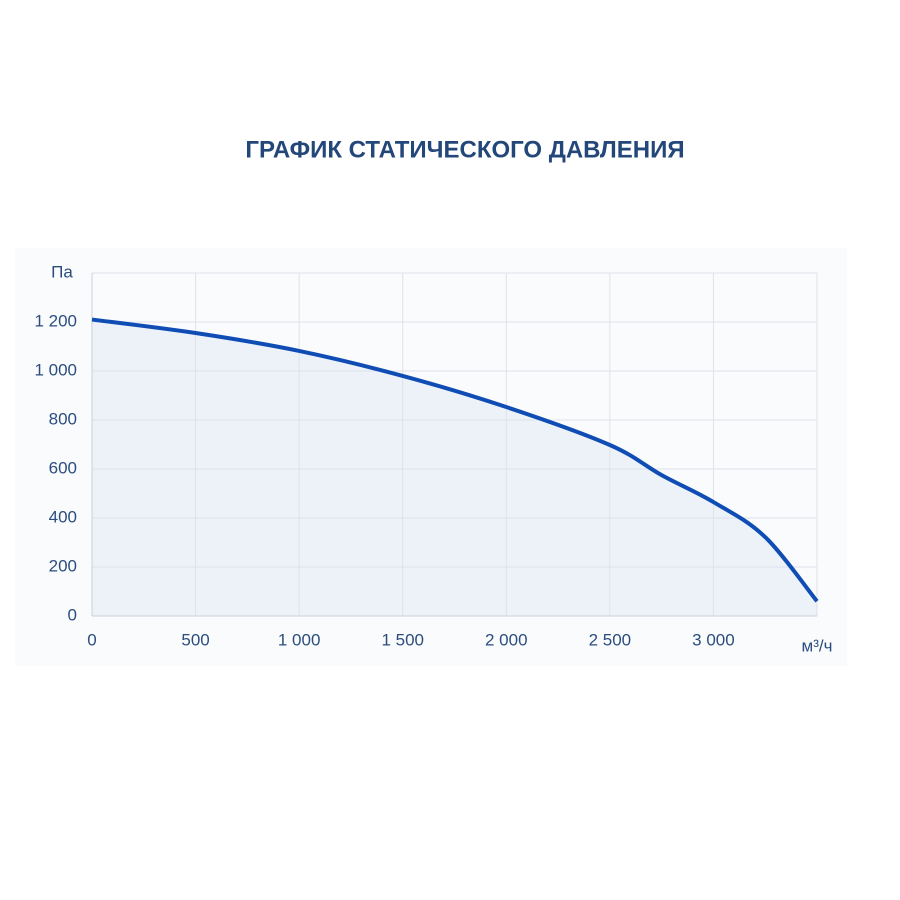  I want to click on y-tick-label: 200, so click(63, 565).